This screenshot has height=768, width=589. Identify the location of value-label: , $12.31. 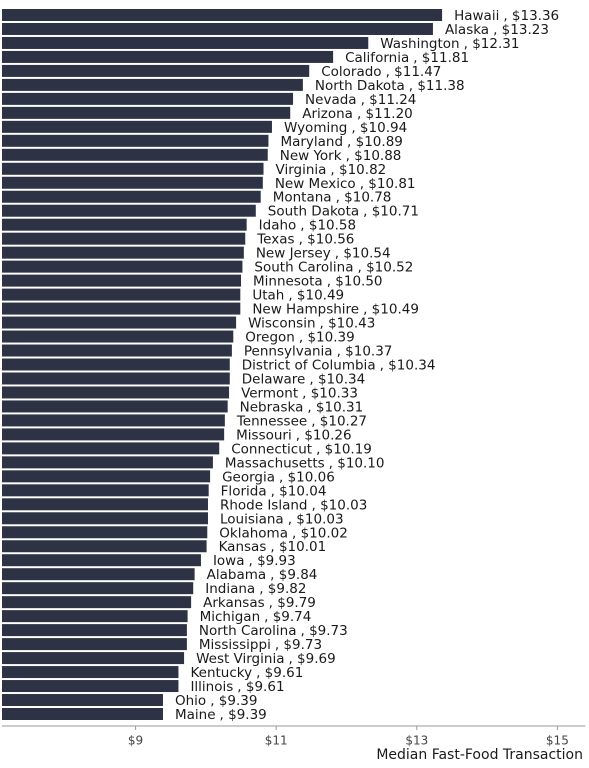
(492, 44).